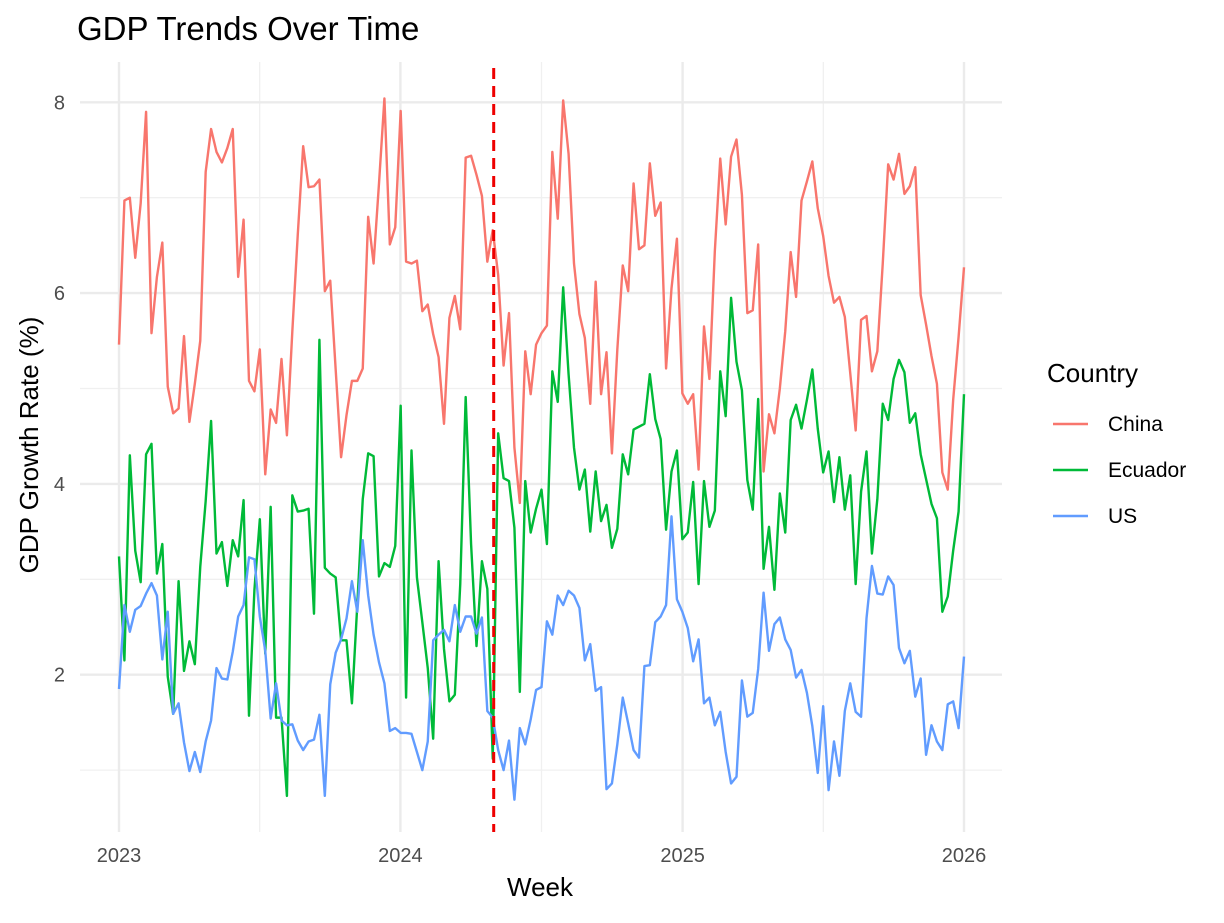  I want to click on y-axis-title: GDP Growth Rate (%), so click(29, 445).